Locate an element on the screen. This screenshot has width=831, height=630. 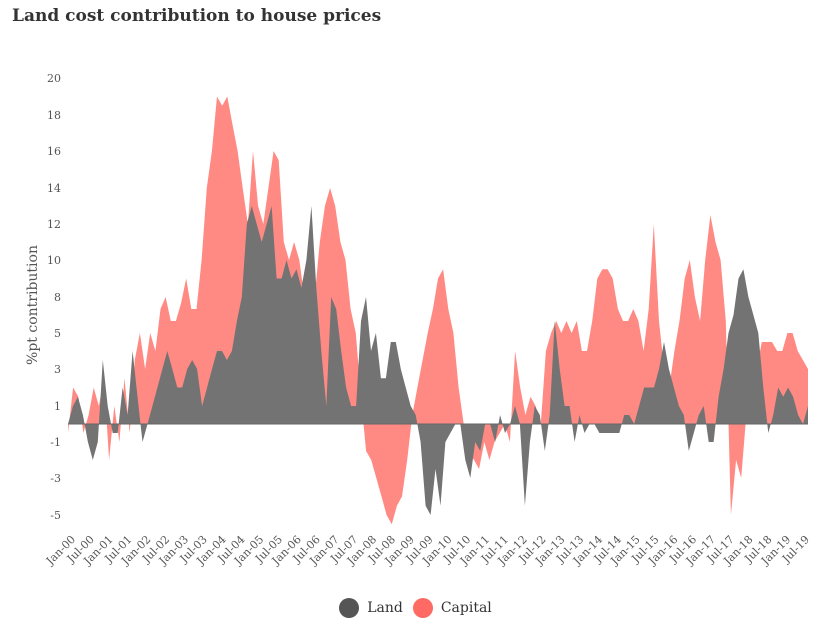
y-tick-label: 8 is located at coordinates (57, 297).